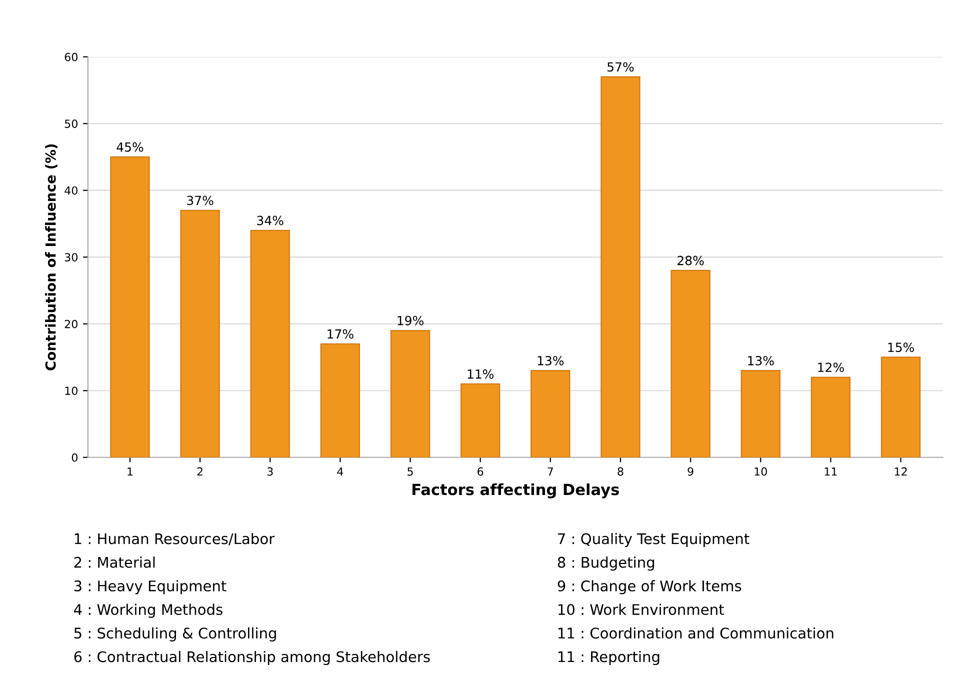  Describe the element at coordinates (200, 201) in the screenshot. I see `data-label: 37%` at that location.